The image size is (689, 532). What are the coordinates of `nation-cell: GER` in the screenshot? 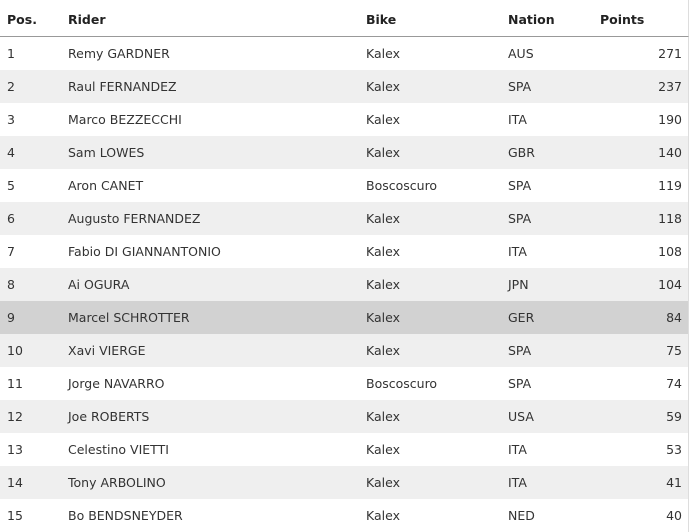 It's located at (521, 317).